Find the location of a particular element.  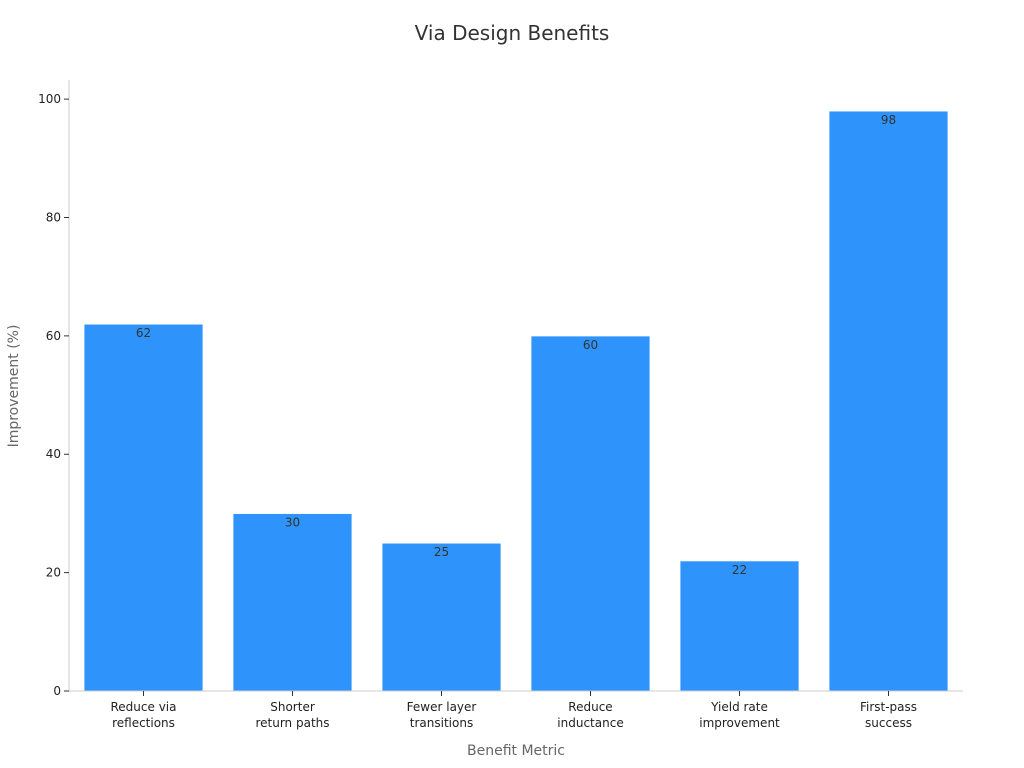

data-label-0: 62 is located at coordinates (143, 333).